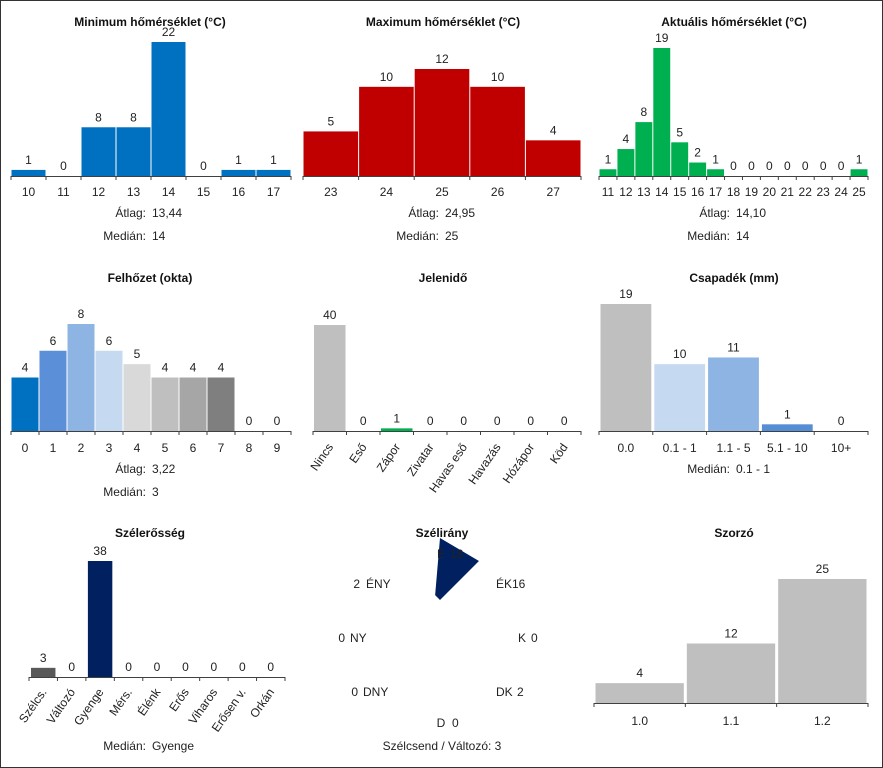 The image size is (883, 768). Describe the element at coordinates (25, 448) in the screenshot. I see `category-label-cloud-0: 0` at that location.